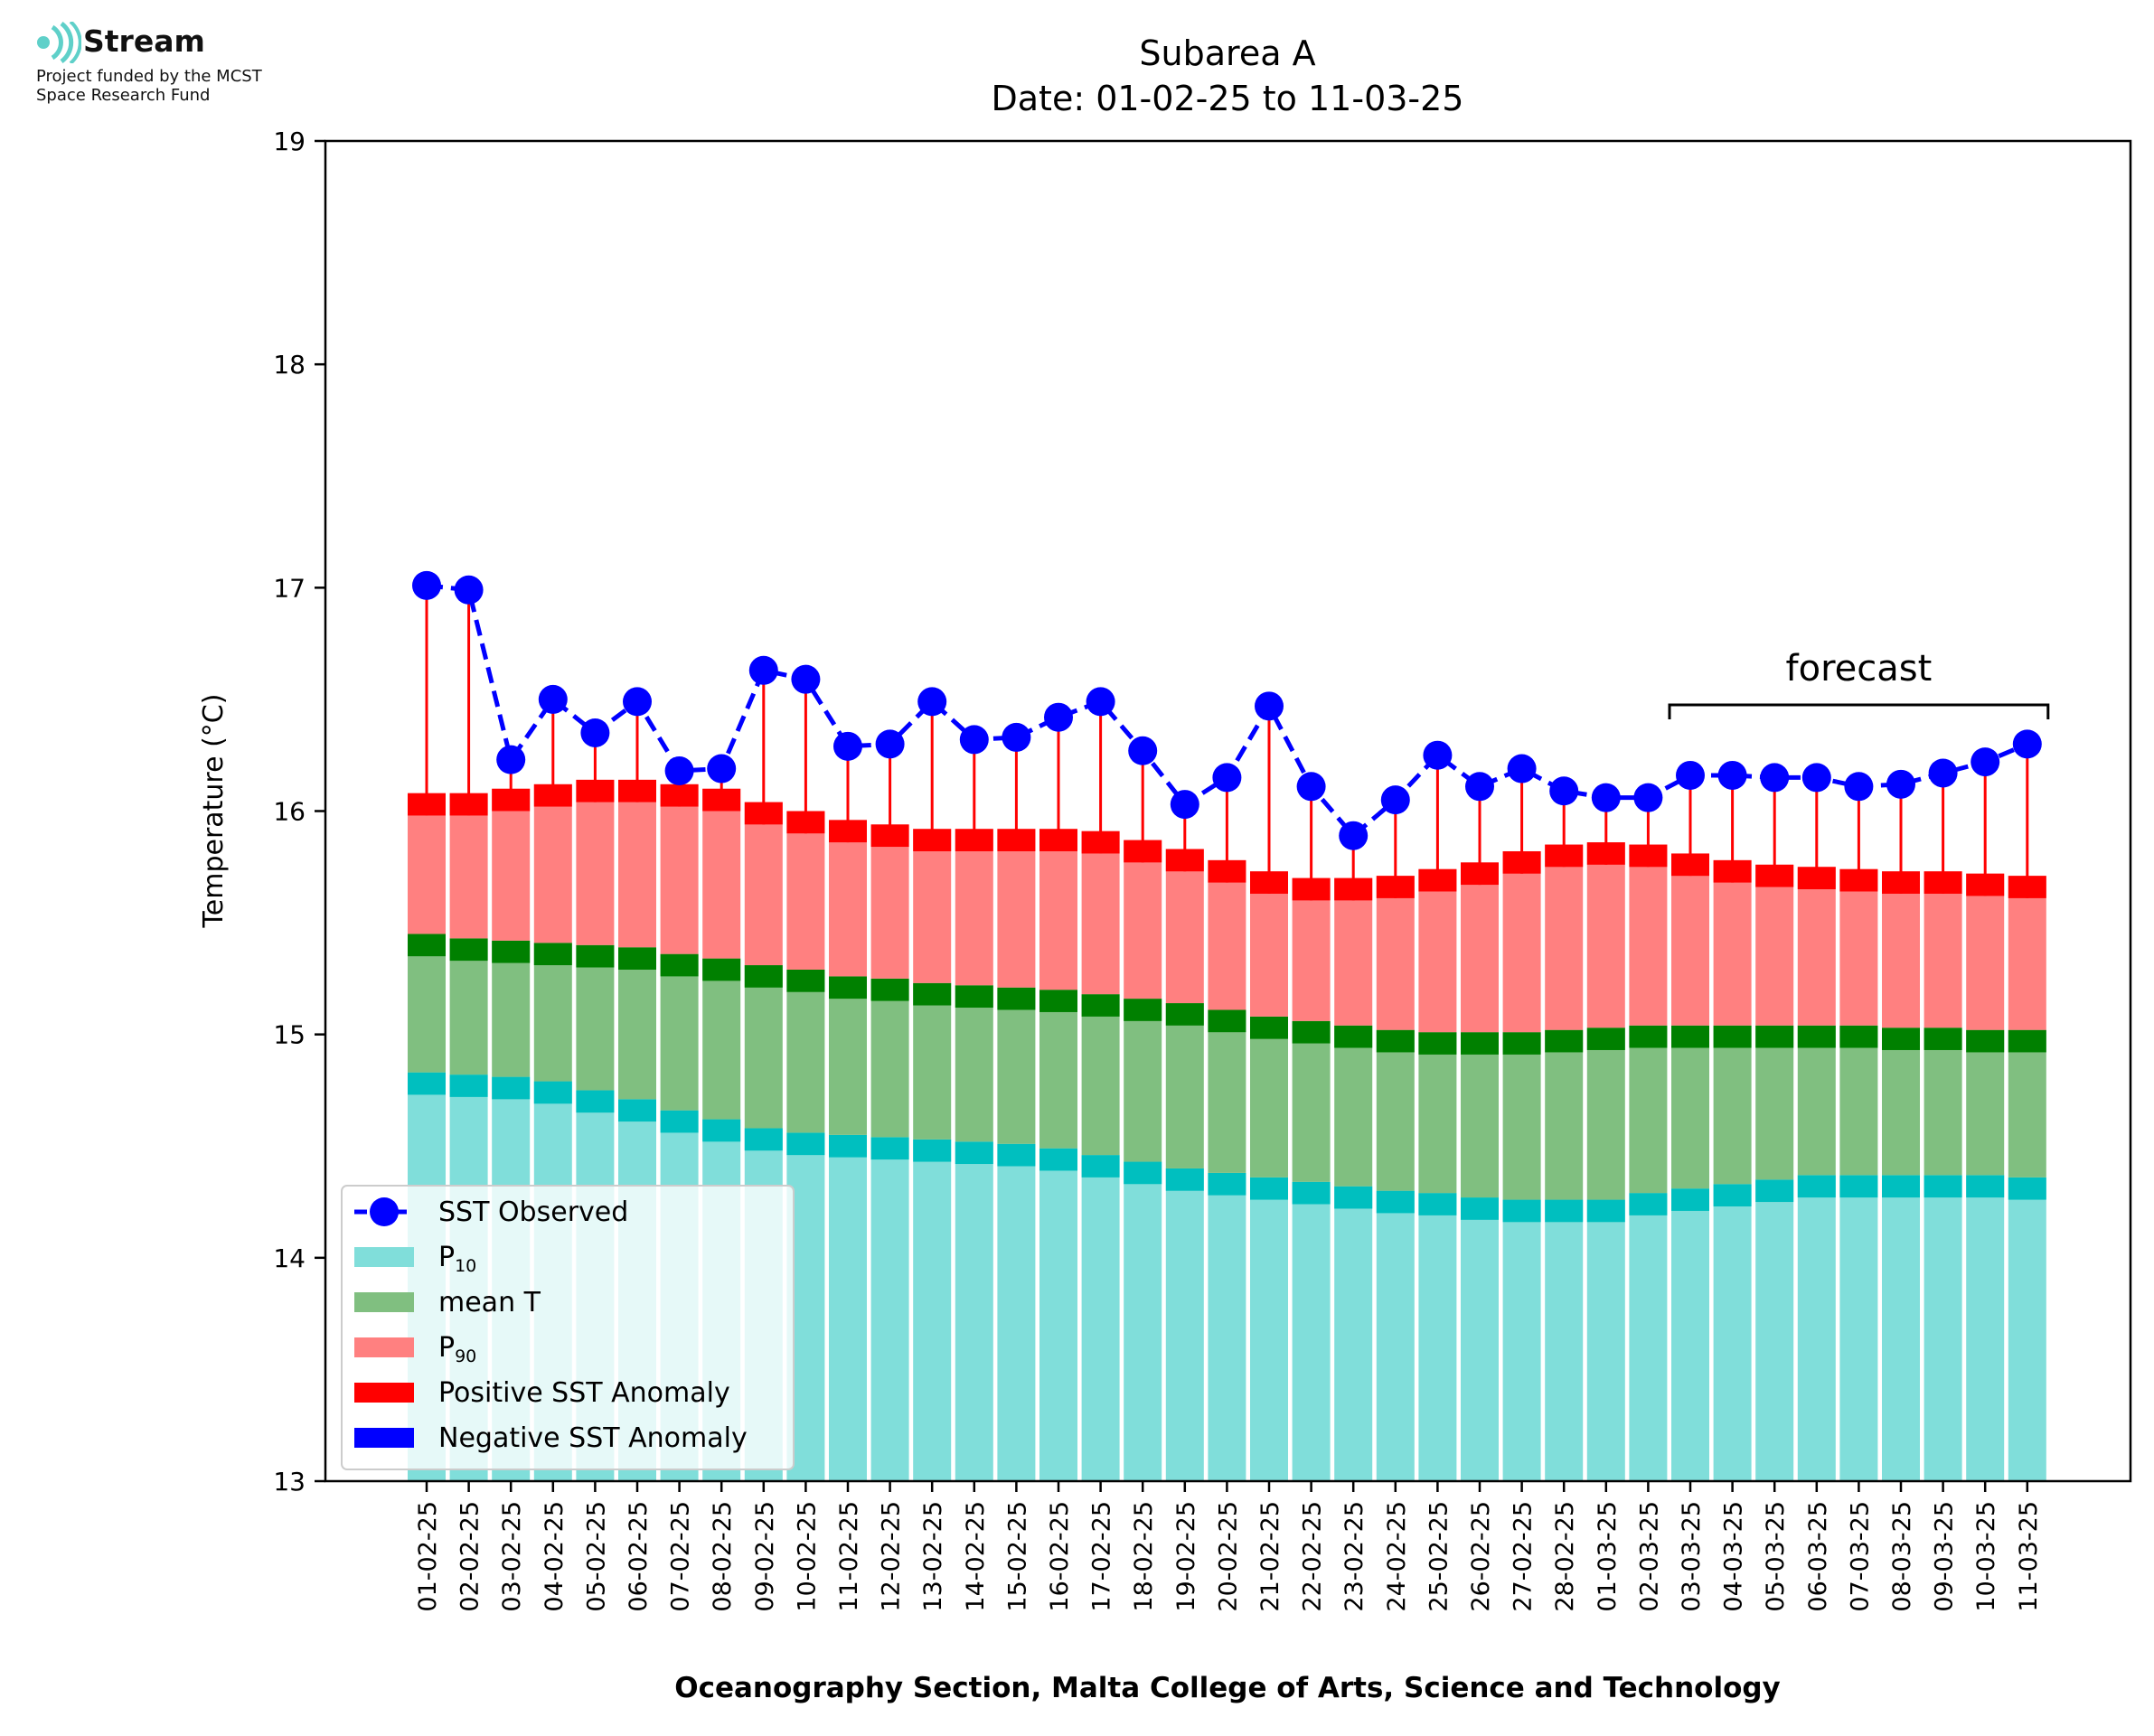 The height and width of the screenshot is (1736, 2154). What do you see at coordinates (1945, 1556) in the screenshot?
I see `x-tick-label: 09-03-25` at bounding box center [1945, 1556].